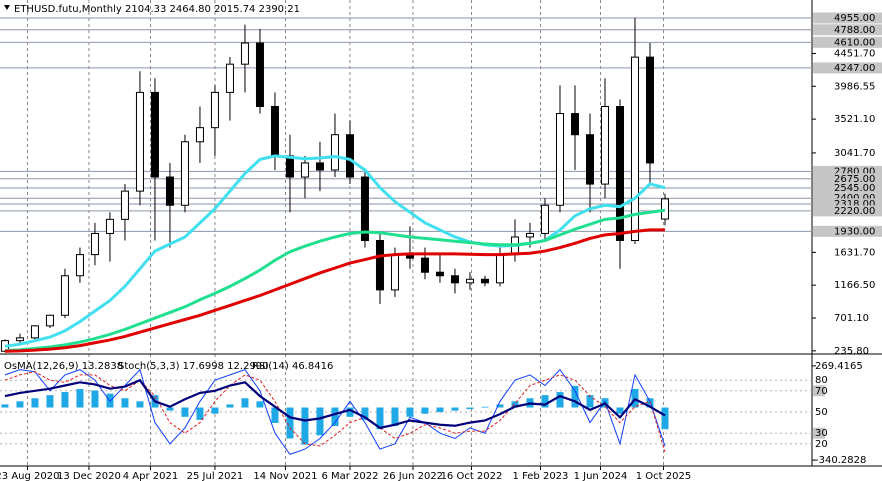 Image resolution: width=882 pixels, height=481 pixels. Describe the element at coordinates (150, 476) in the screenshot. I see `x-tick-label: 4 Apr 2021` at that location.